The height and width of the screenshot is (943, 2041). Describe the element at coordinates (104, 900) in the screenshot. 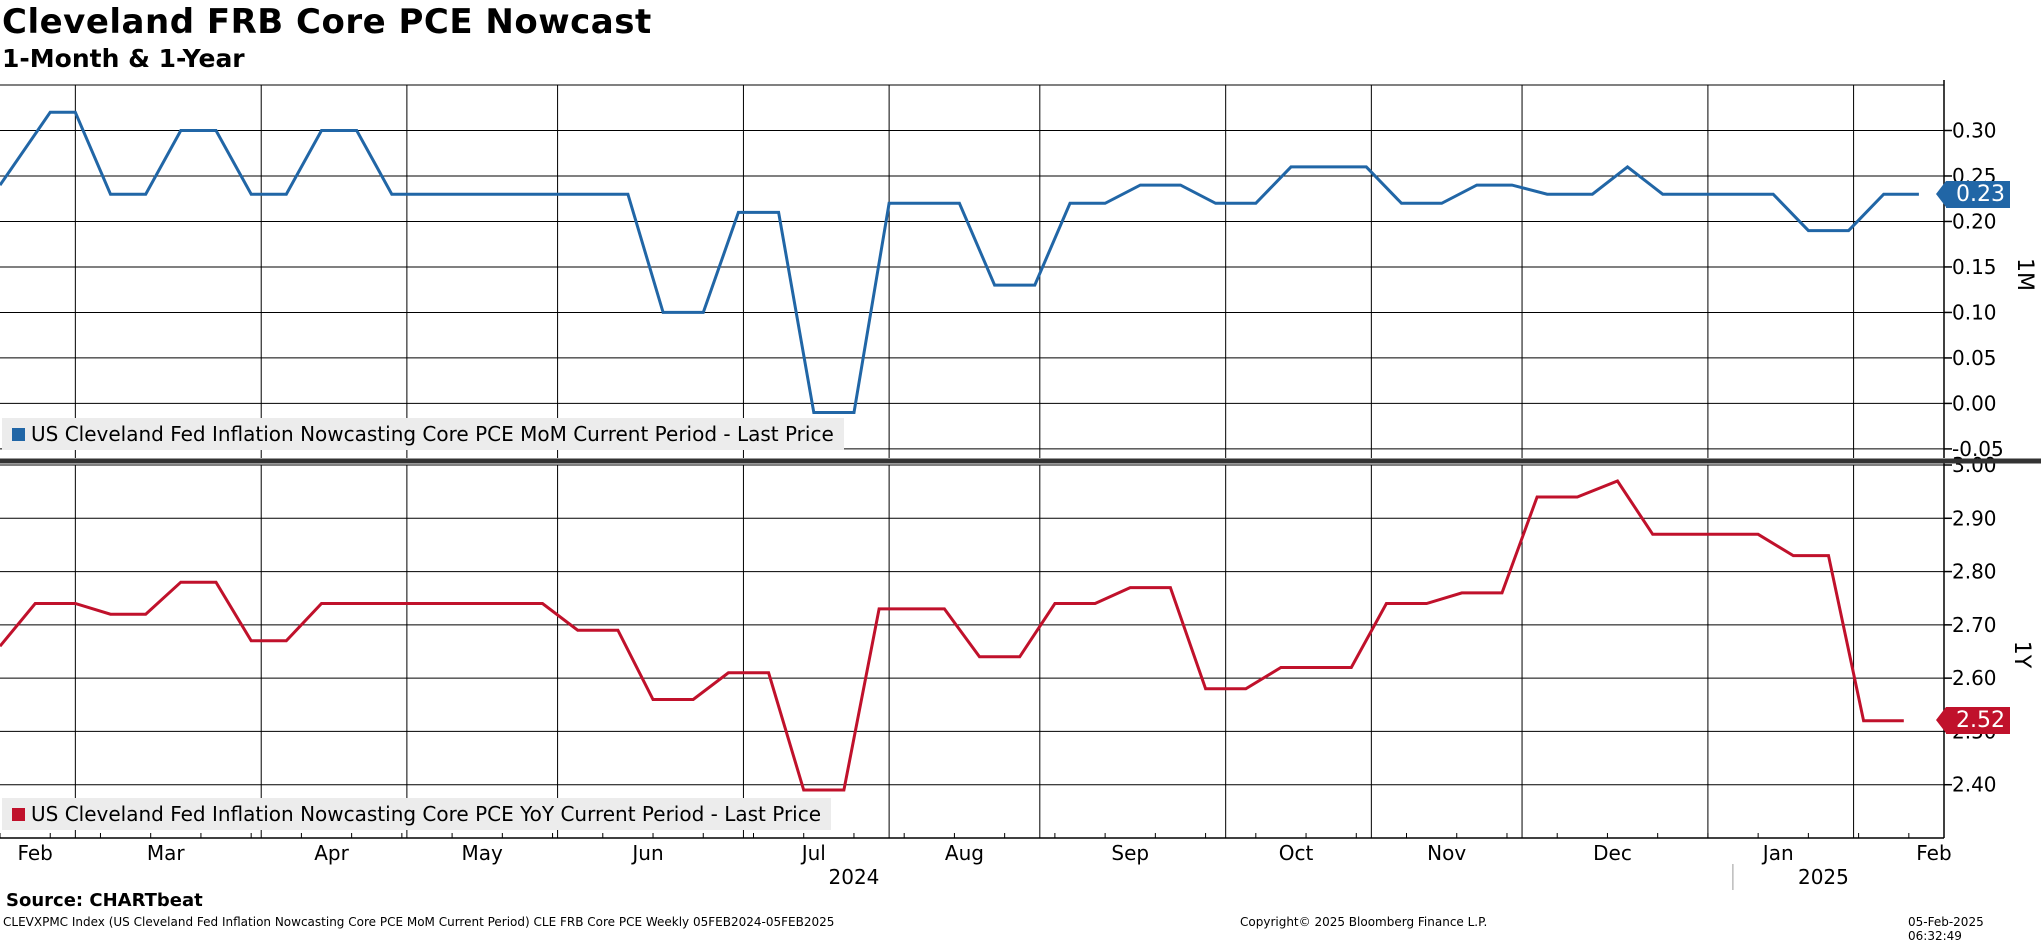

I see `source-note: Source: CHARTbeat` at that location.